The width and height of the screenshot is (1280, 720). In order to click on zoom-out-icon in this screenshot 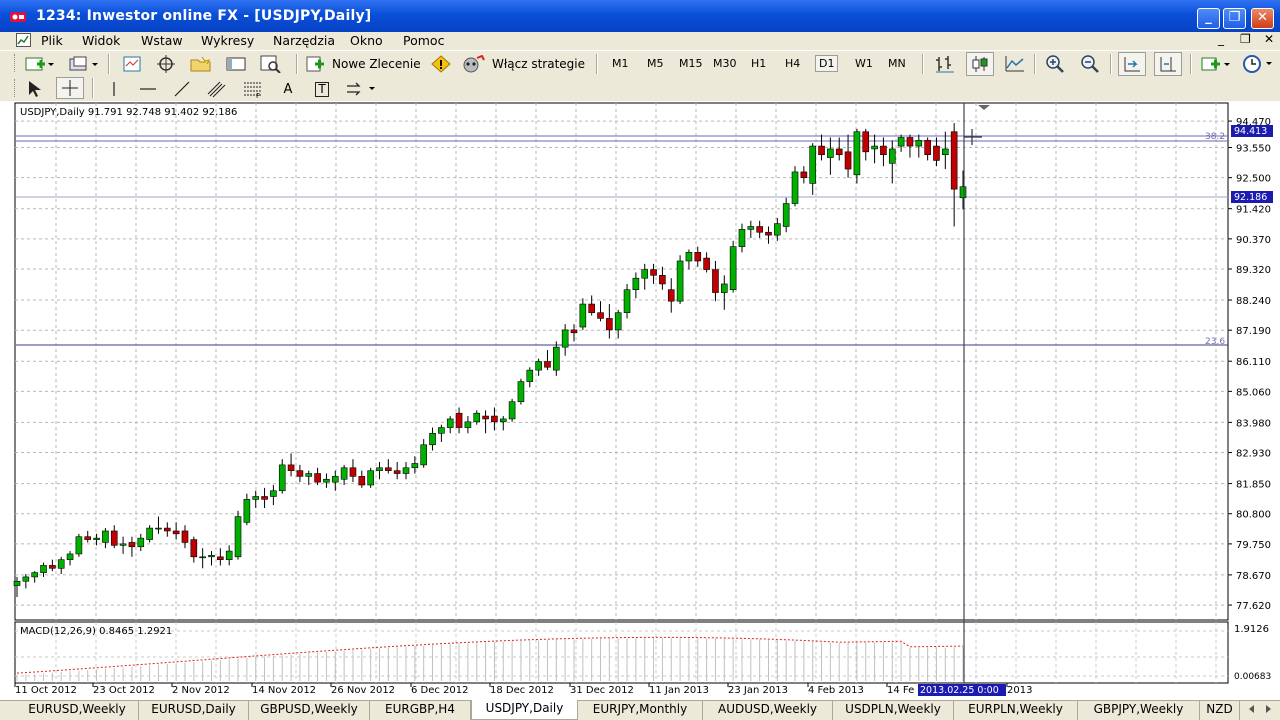, I will do `click(1090, 64)`.